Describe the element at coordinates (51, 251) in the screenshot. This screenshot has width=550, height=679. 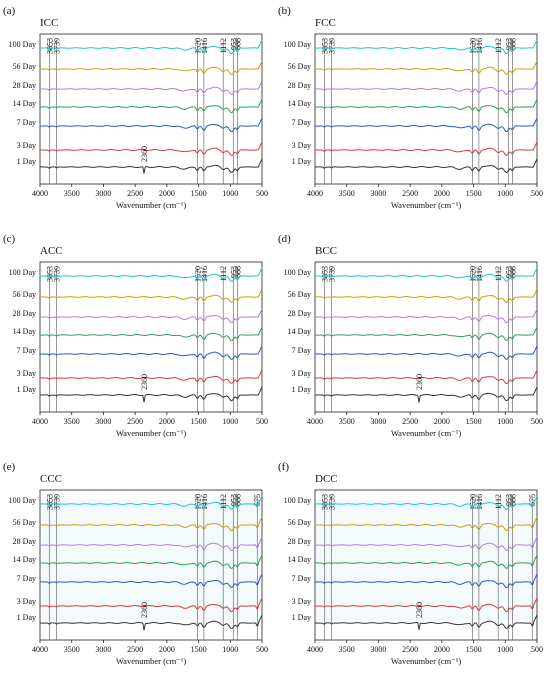
I see `panel-title: ACC` at that location.